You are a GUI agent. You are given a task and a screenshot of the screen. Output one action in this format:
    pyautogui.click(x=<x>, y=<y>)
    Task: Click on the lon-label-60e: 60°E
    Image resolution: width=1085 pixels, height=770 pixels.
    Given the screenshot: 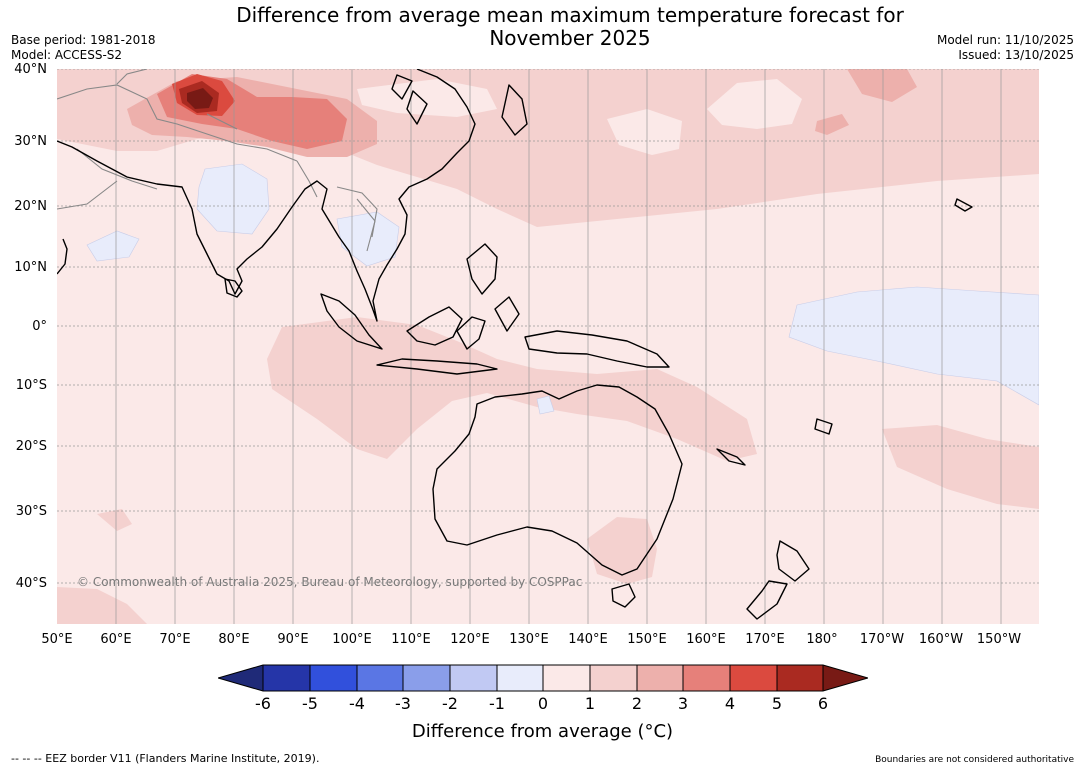 What is the action you would take?
    pyautogui.click(x=116, y=639)
    